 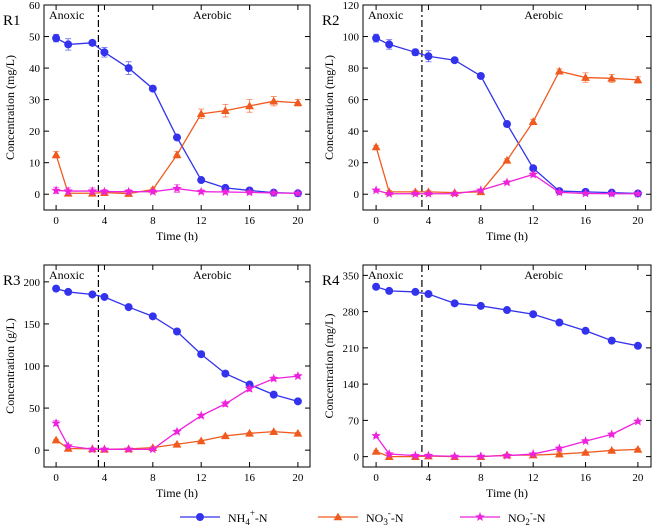 I want to click on y-tick-label: 60, so click(x=354, y=101).